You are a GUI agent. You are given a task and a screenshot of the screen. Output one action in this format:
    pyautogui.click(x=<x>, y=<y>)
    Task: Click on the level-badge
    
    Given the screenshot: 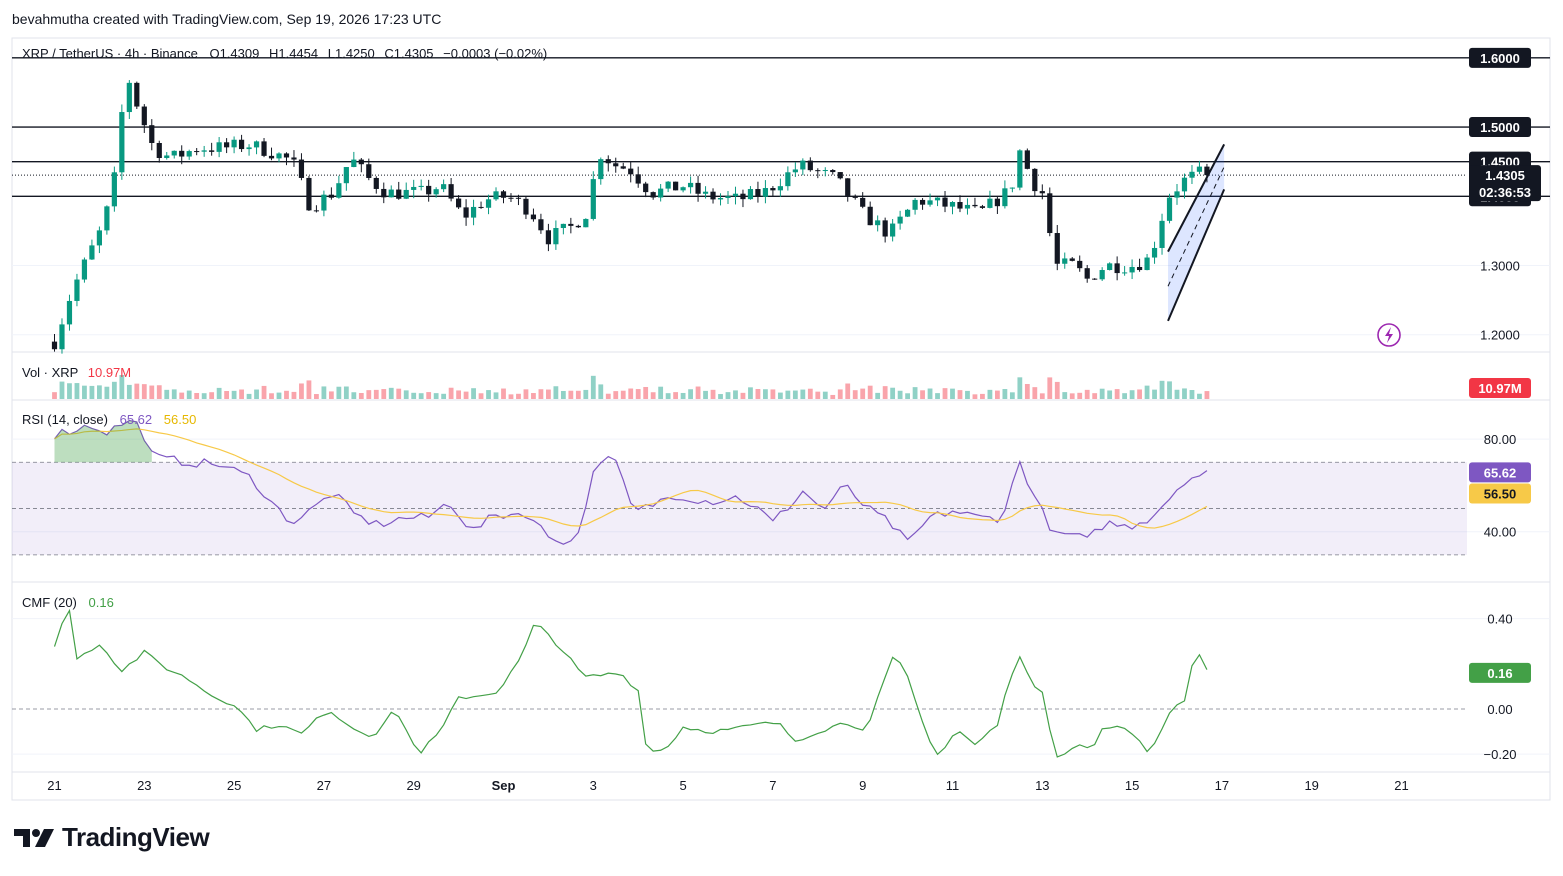 What is the action you would take?
    pyautogui.click(x=1500, y=127)
    